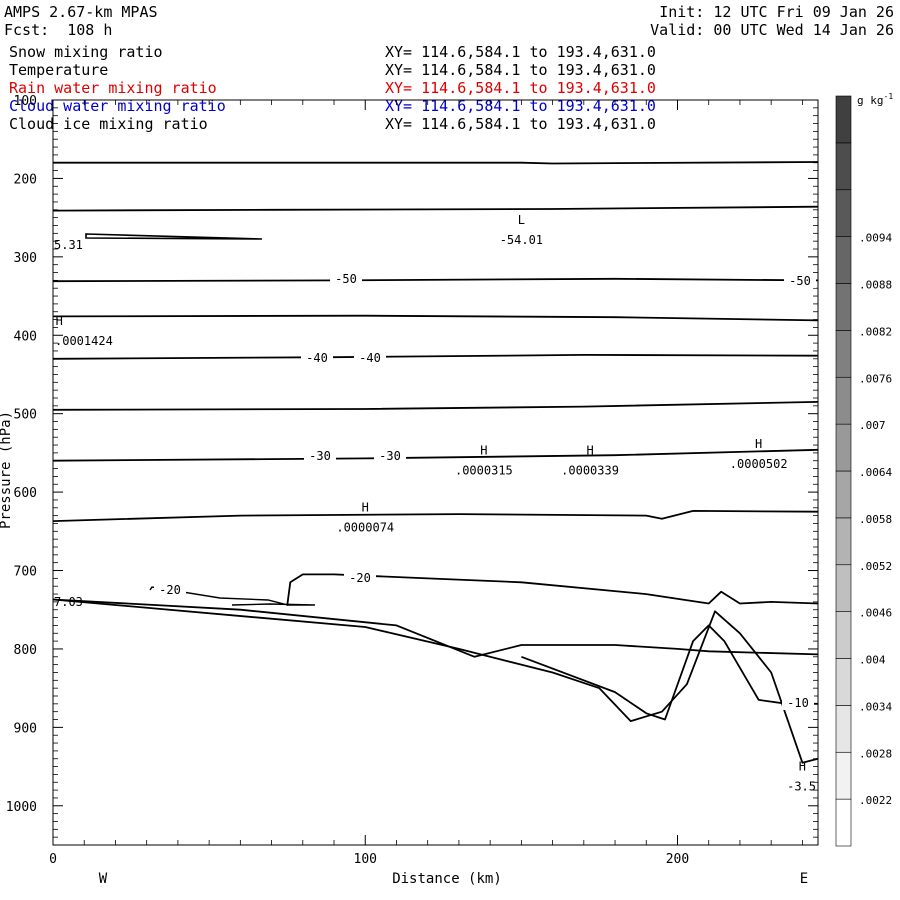  I want to click on extremum-value: .0000074, so click(365, 528).